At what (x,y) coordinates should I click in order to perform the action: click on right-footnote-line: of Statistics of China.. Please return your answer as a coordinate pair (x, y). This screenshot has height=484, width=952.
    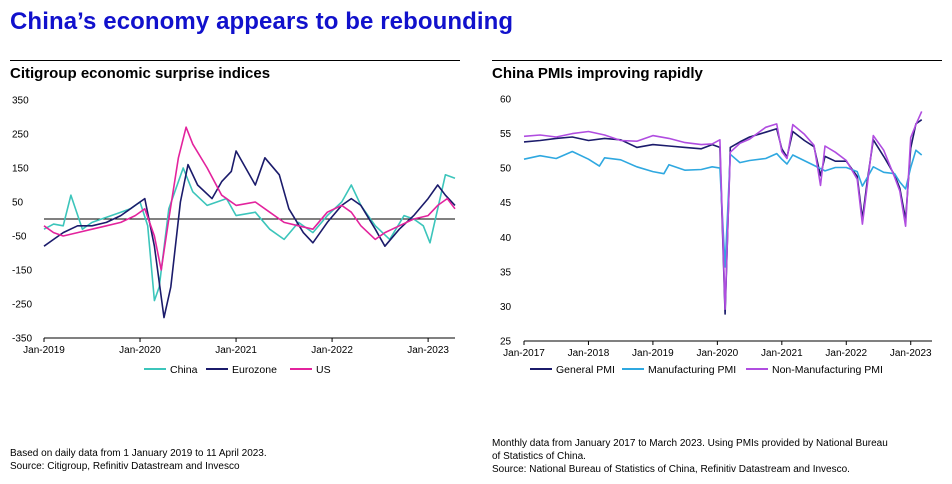
    Looking at the image, I should click on (539, 456).